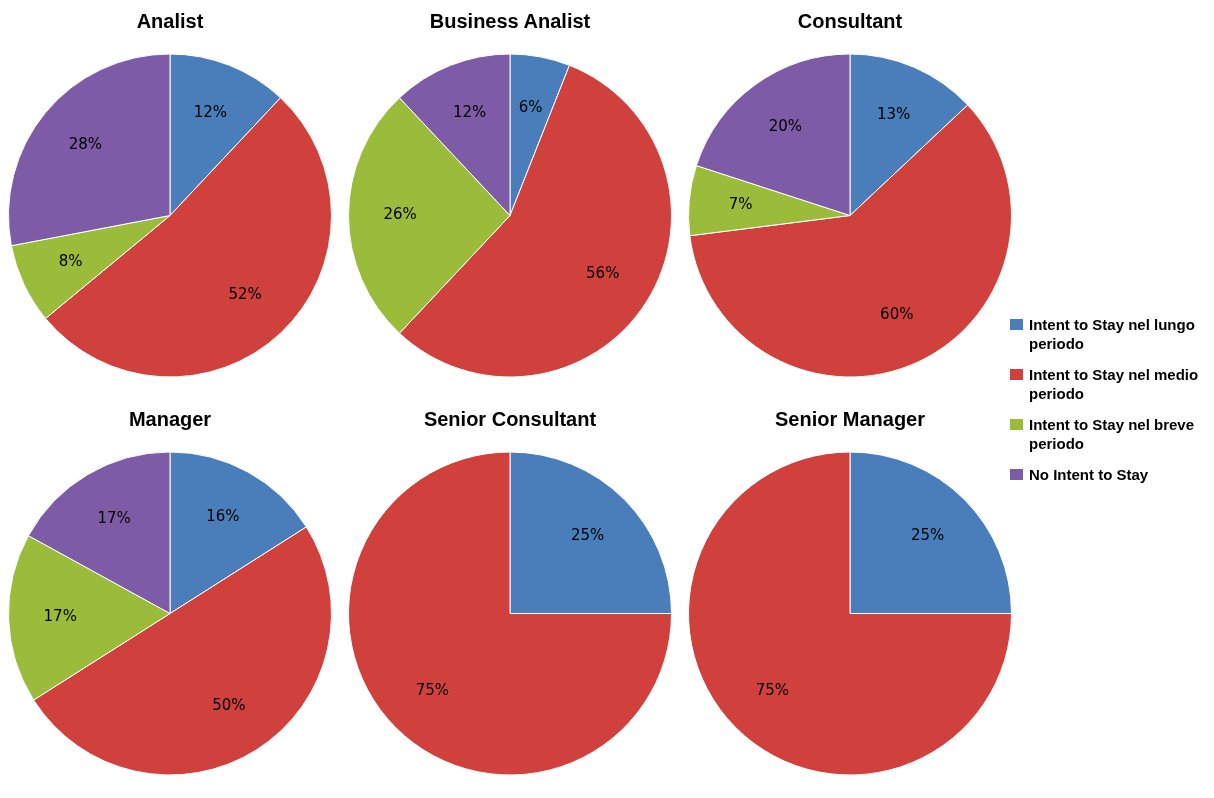 This screenshot has width=1214, height=798. I want to click on data-label: 56%, so click(603, 273).